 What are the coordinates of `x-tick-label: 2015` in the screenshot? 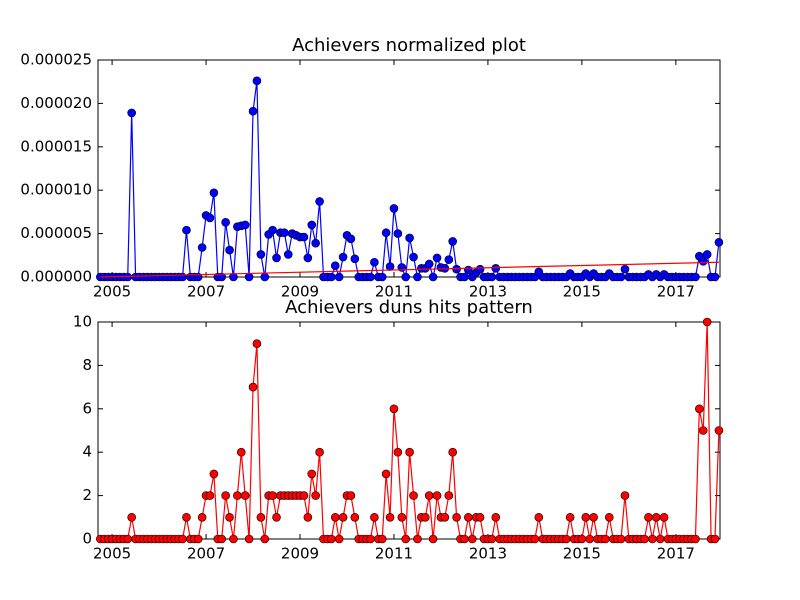 It's located at (582, 292).